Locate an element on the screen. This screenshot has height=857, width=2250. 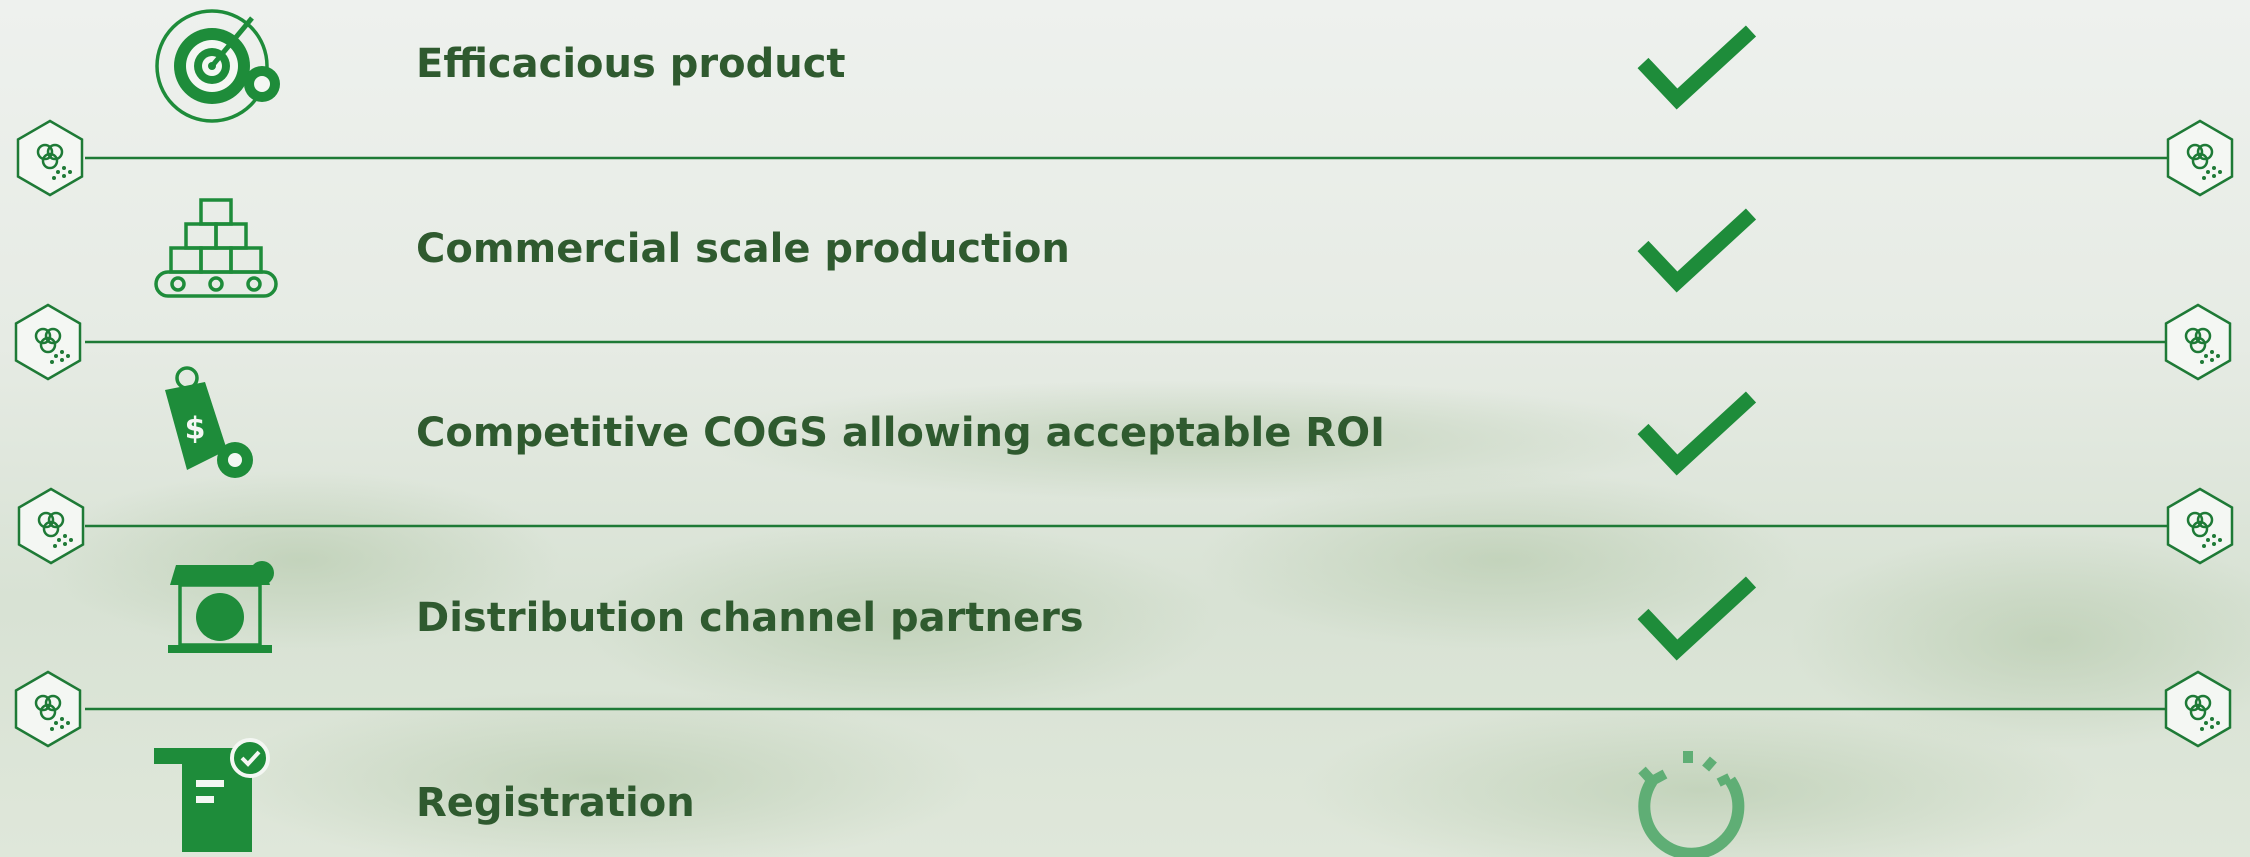
row-label: Commercial scale production is located at coordinates (743, 249).